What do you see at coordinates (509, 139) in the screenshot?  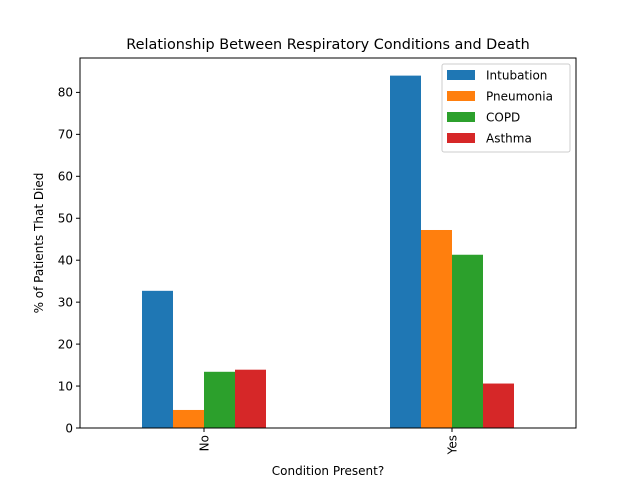 I see `legend-label: Asthma` at bounding box center [509, 139].